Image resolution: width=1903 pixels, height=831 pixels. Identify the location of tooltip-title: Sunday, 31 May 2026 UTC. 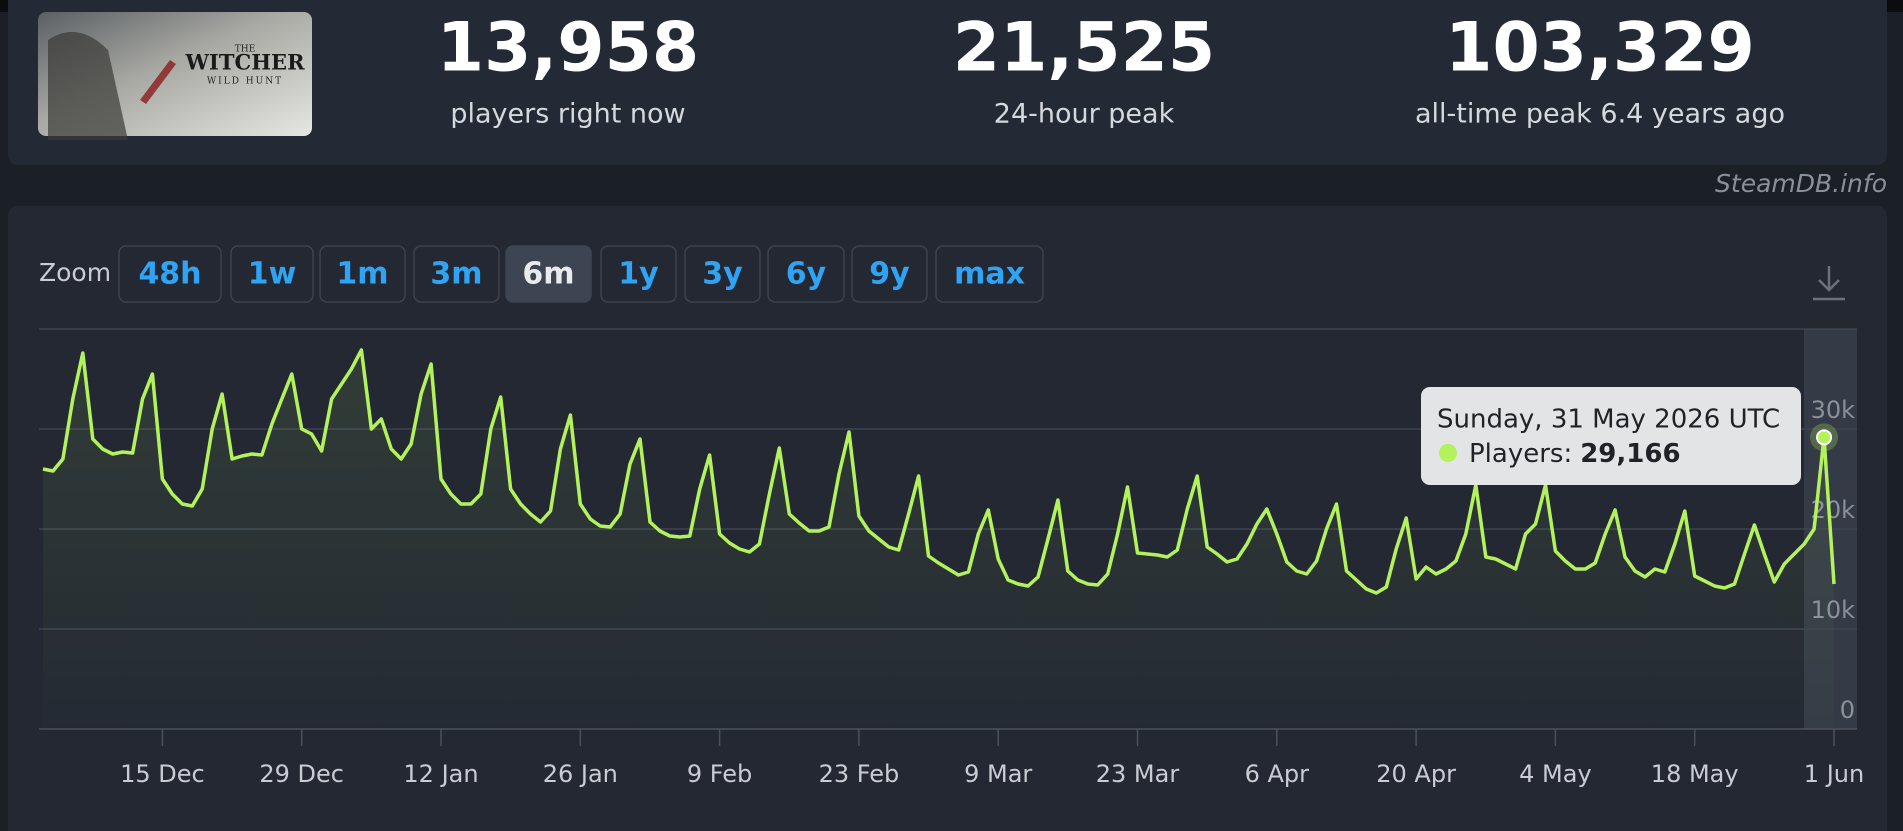
(1608, 420).